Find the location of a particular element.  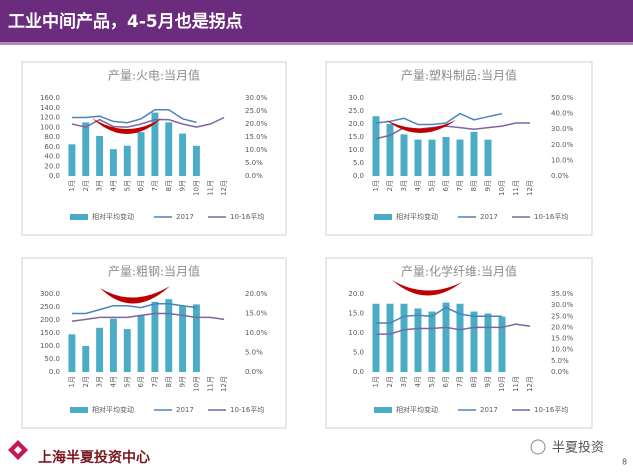

header-bar is located at coordinates (316, 21).